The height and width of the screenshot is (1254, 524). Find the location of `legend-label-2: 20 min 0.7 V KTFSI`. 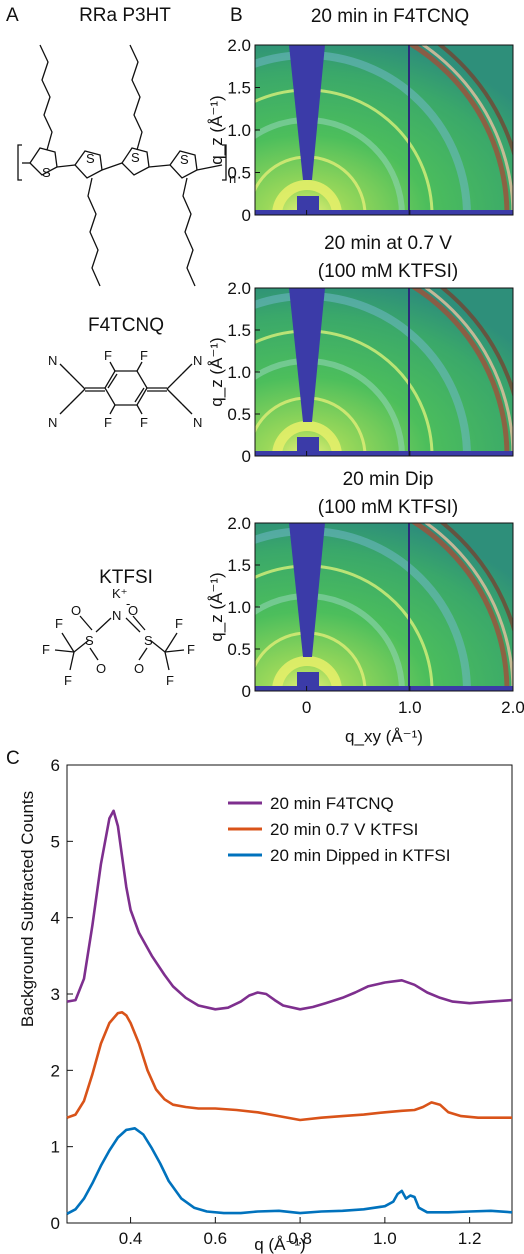

legend-label-2: 20 min 0.7 V KTFSI is located at coordinates (344, 829).